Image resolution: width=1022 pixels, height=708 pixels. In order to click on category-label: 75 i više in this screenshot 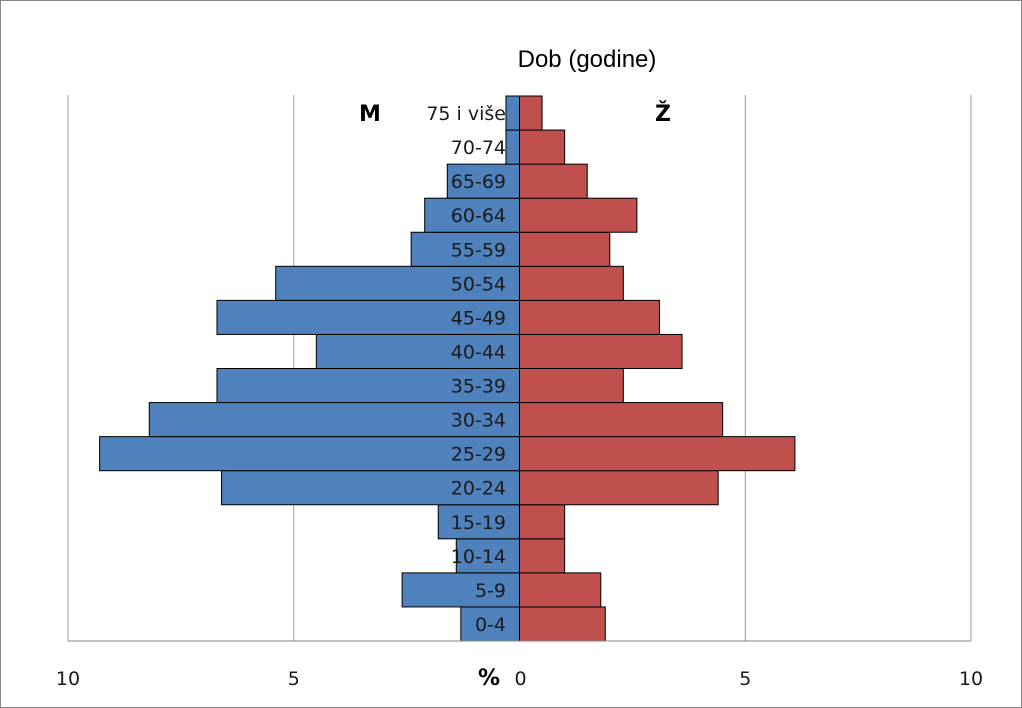, I will do `click(466, 114)`.